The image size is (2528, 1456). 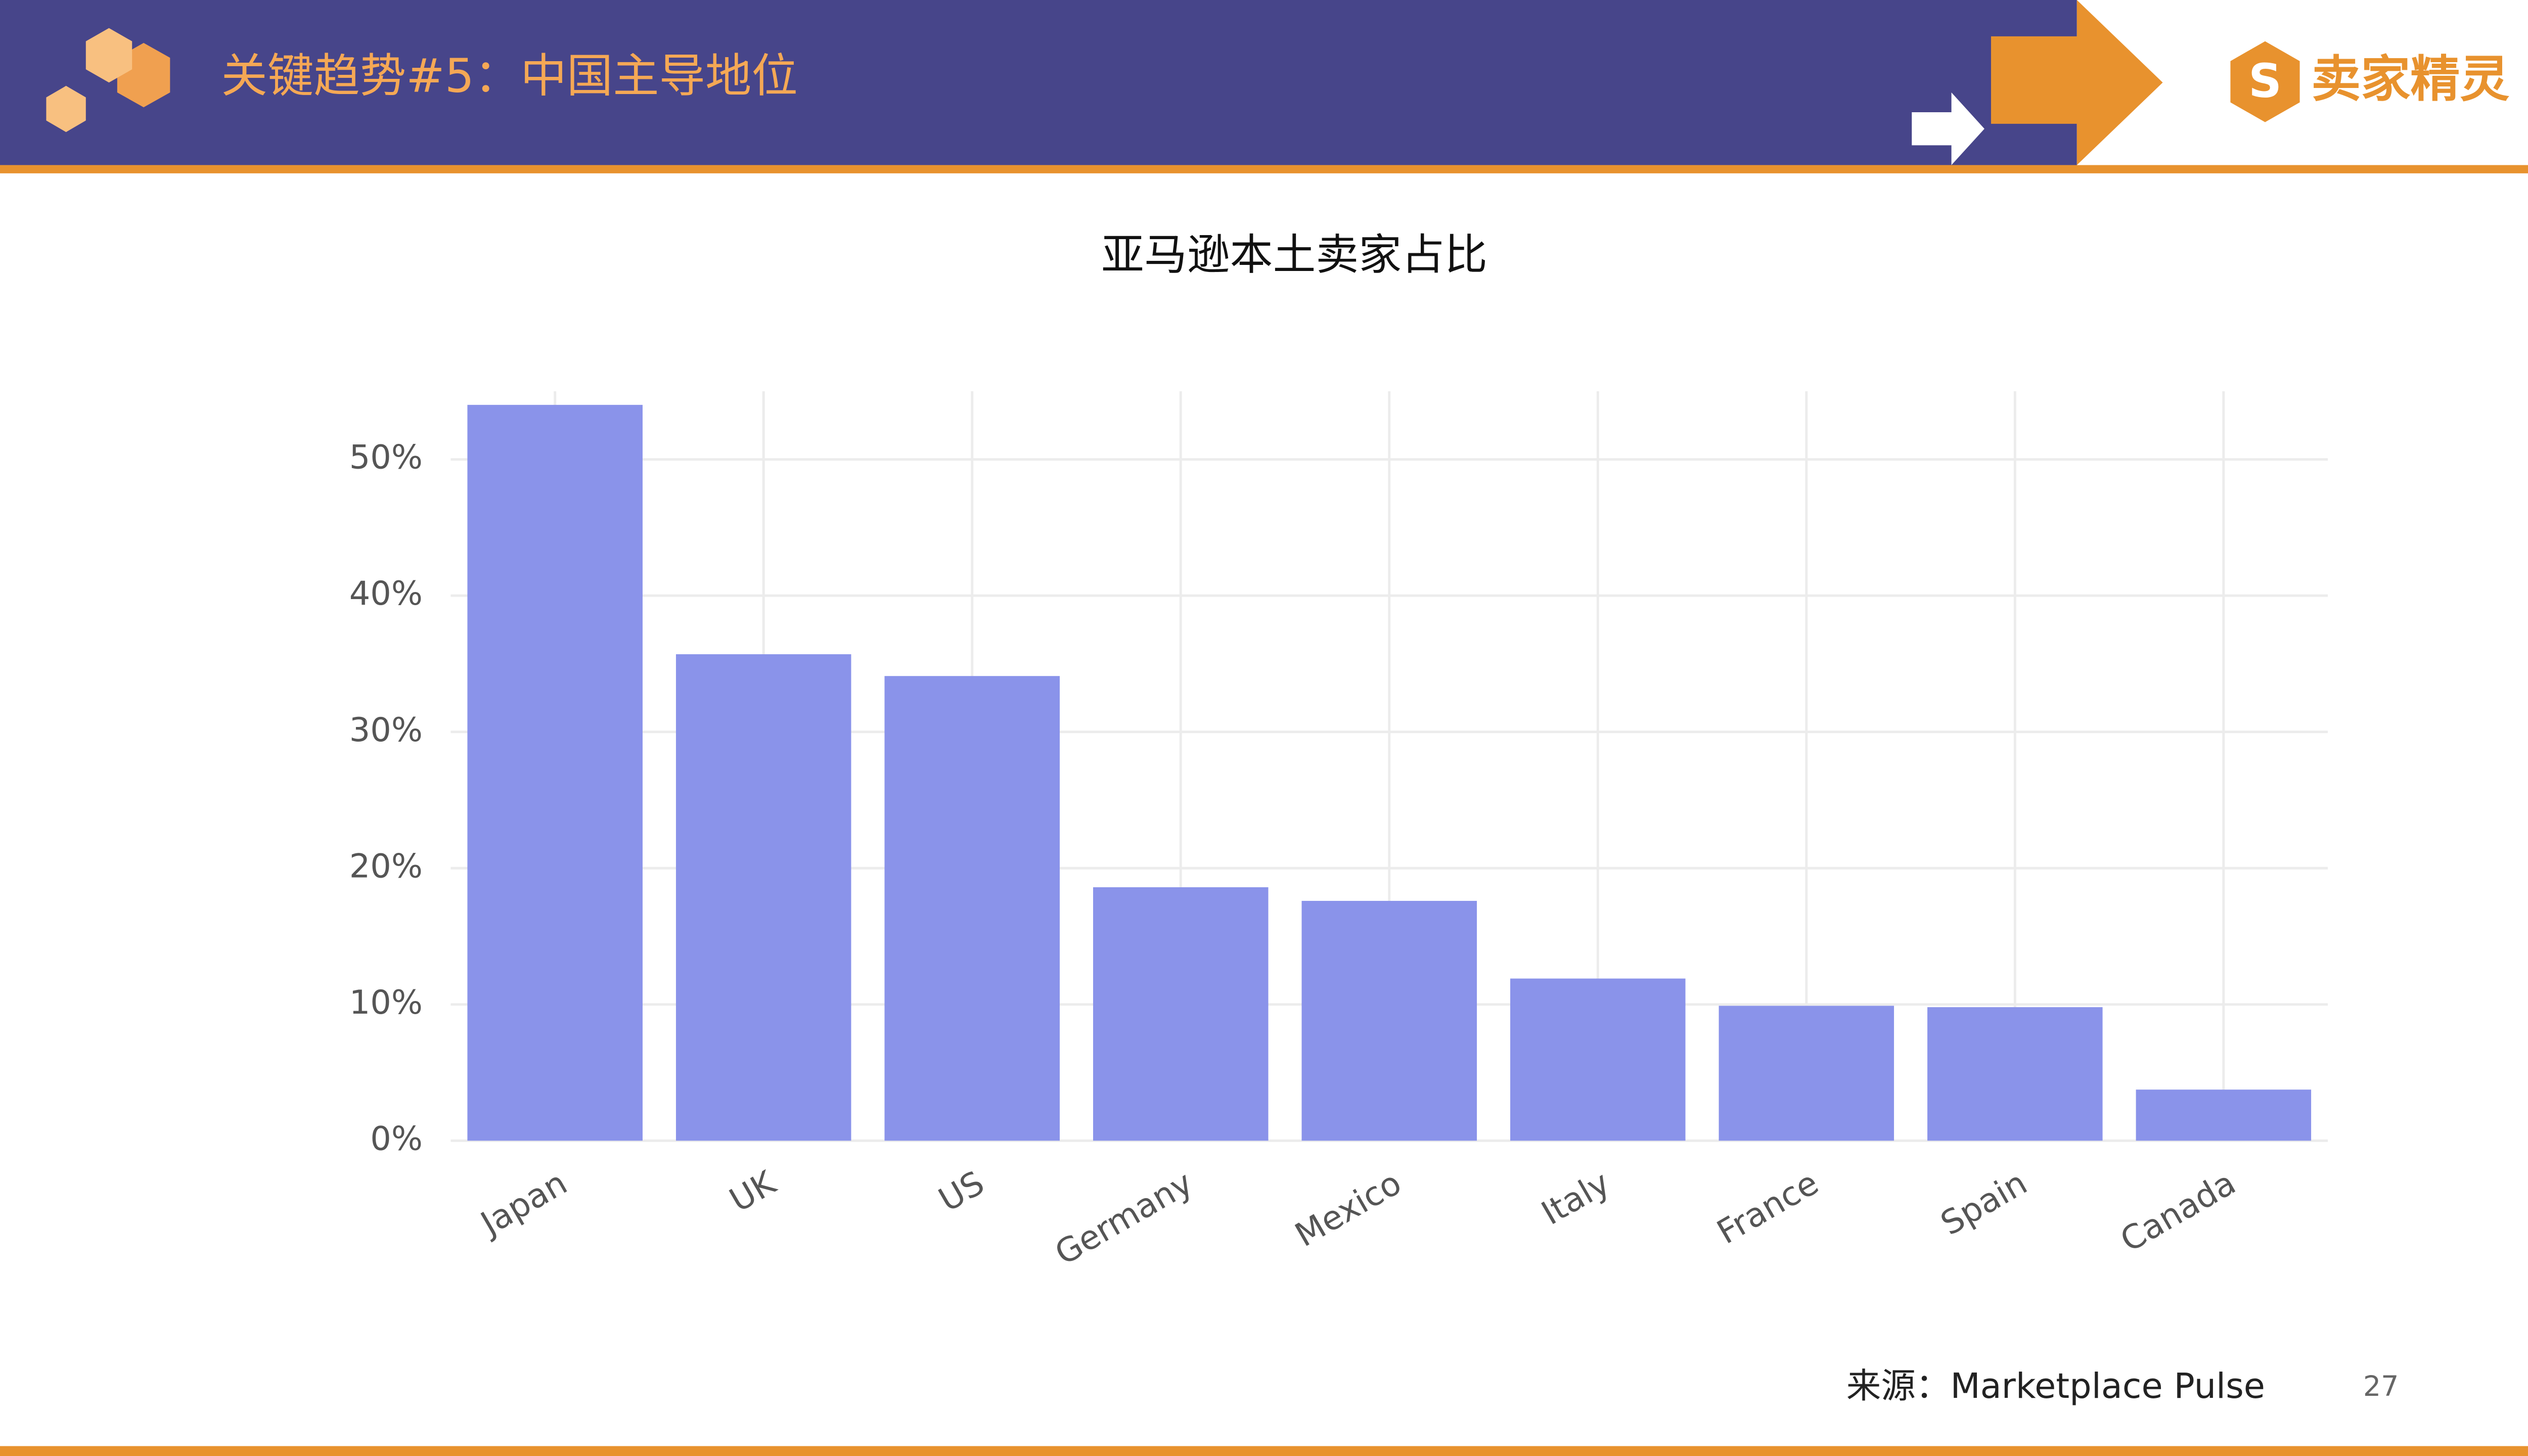 What do you see at coordinates (1768, 1208) in the screenshot?
I see `x-tick-label: France` at bounding box center [1768, 1208].